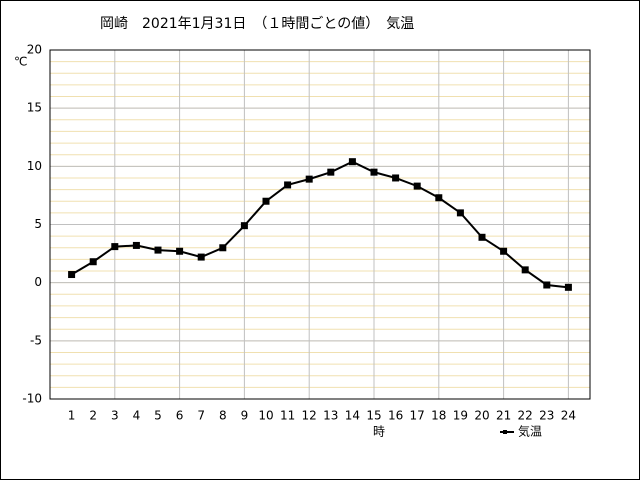  Describe the element at coordinates (180, 416) in the screenshot. I see `x-tick-label: 6` at that location.